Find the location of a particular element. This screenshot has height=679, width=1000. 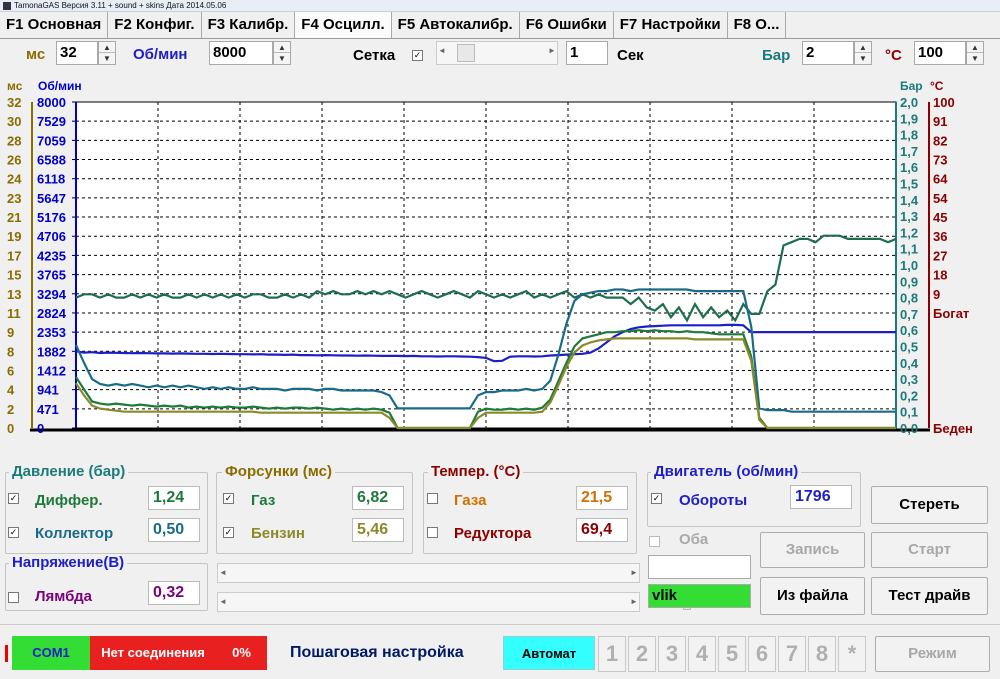

both-checkbox is located at coordinates (654, 541).